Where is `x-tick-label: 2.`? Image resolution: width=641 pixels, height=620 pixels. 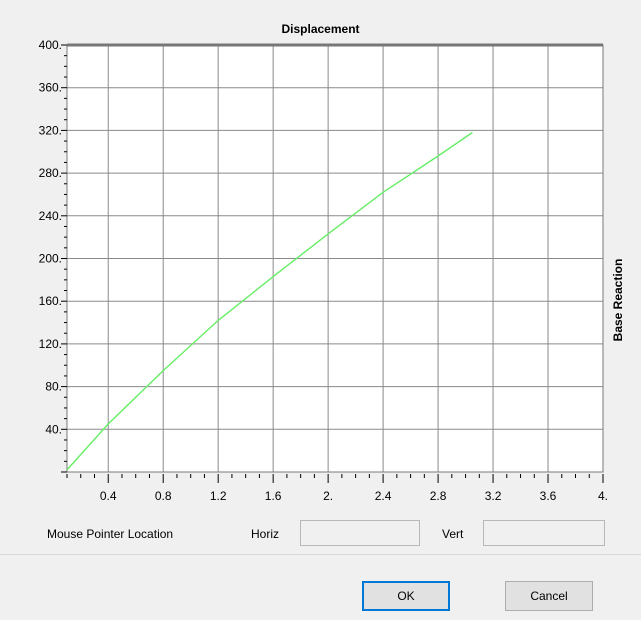
x-tick-label: 2. is located at coordinates (328, 496).